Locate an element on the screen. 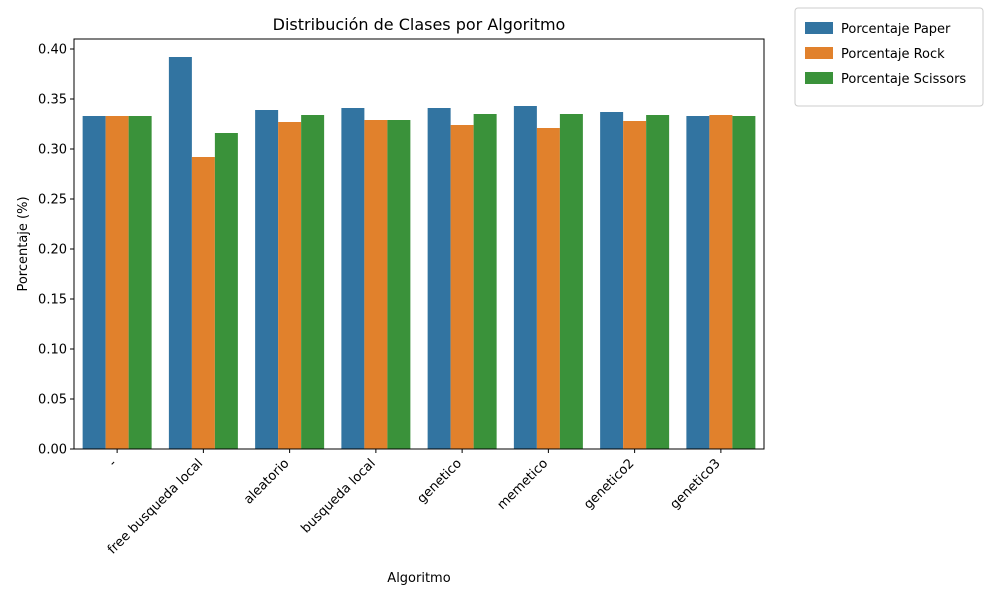 The image size is (1000, 600). legend-label-1: Porcentaje Rock is located at coordinates (893, 54).